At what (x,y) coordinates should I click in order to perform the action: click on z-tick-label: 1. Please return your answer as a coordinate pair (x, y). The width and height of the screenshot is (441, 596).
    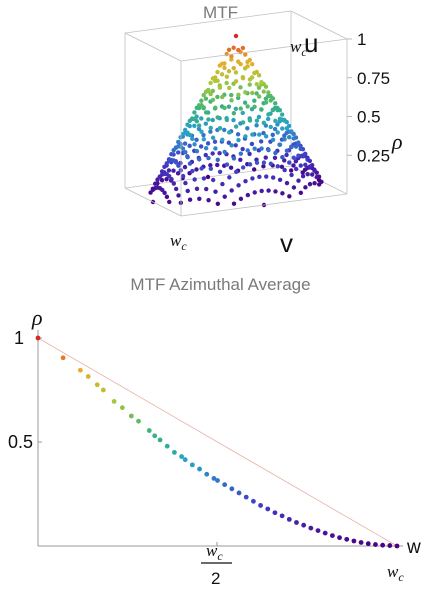
    Looking at the image, I should click on (361, 39).